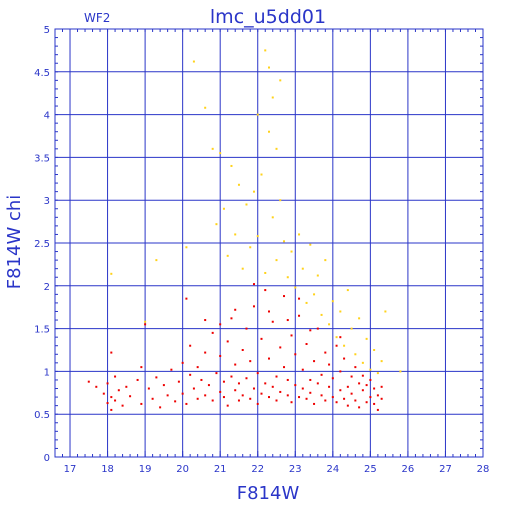 The height and width of the screenshot is (512, 512). I want to click on x-tick-label: 17, so click(70, 469).